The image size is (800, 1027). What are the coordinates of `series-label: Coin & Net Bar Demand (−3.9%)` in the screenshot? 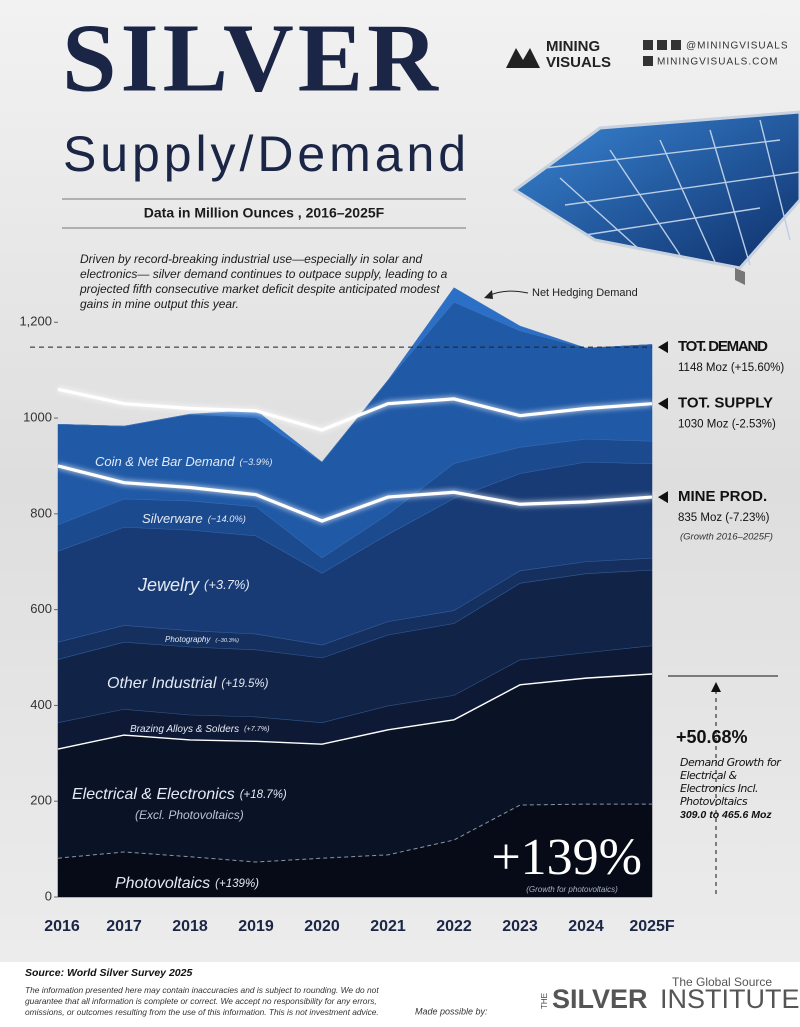 It's located at (183, 461).